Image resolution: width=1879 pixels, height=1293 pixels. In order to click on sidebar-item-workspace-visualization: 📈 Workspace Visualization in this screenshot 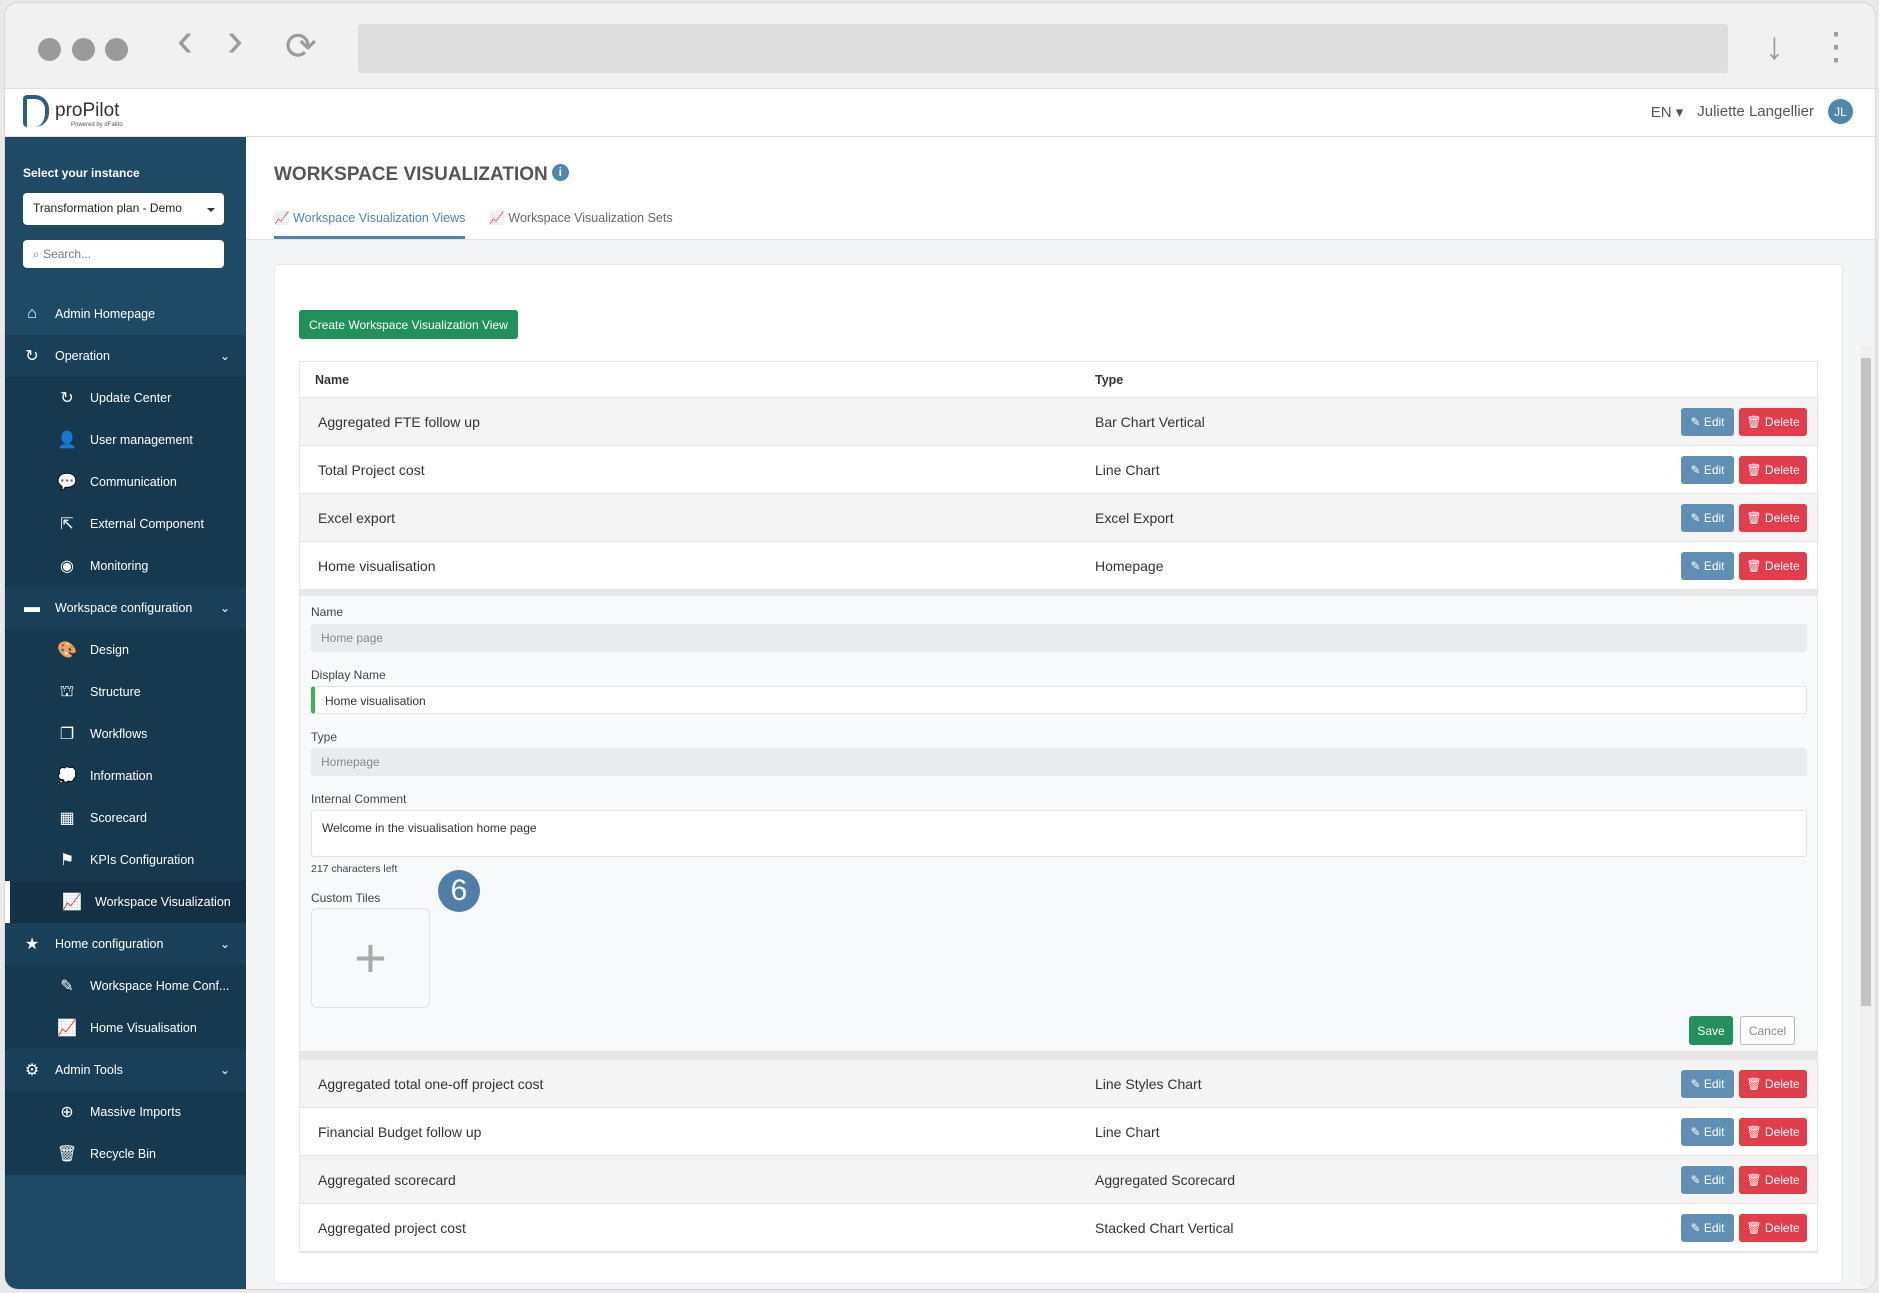, I will do `click(125, 902)`.